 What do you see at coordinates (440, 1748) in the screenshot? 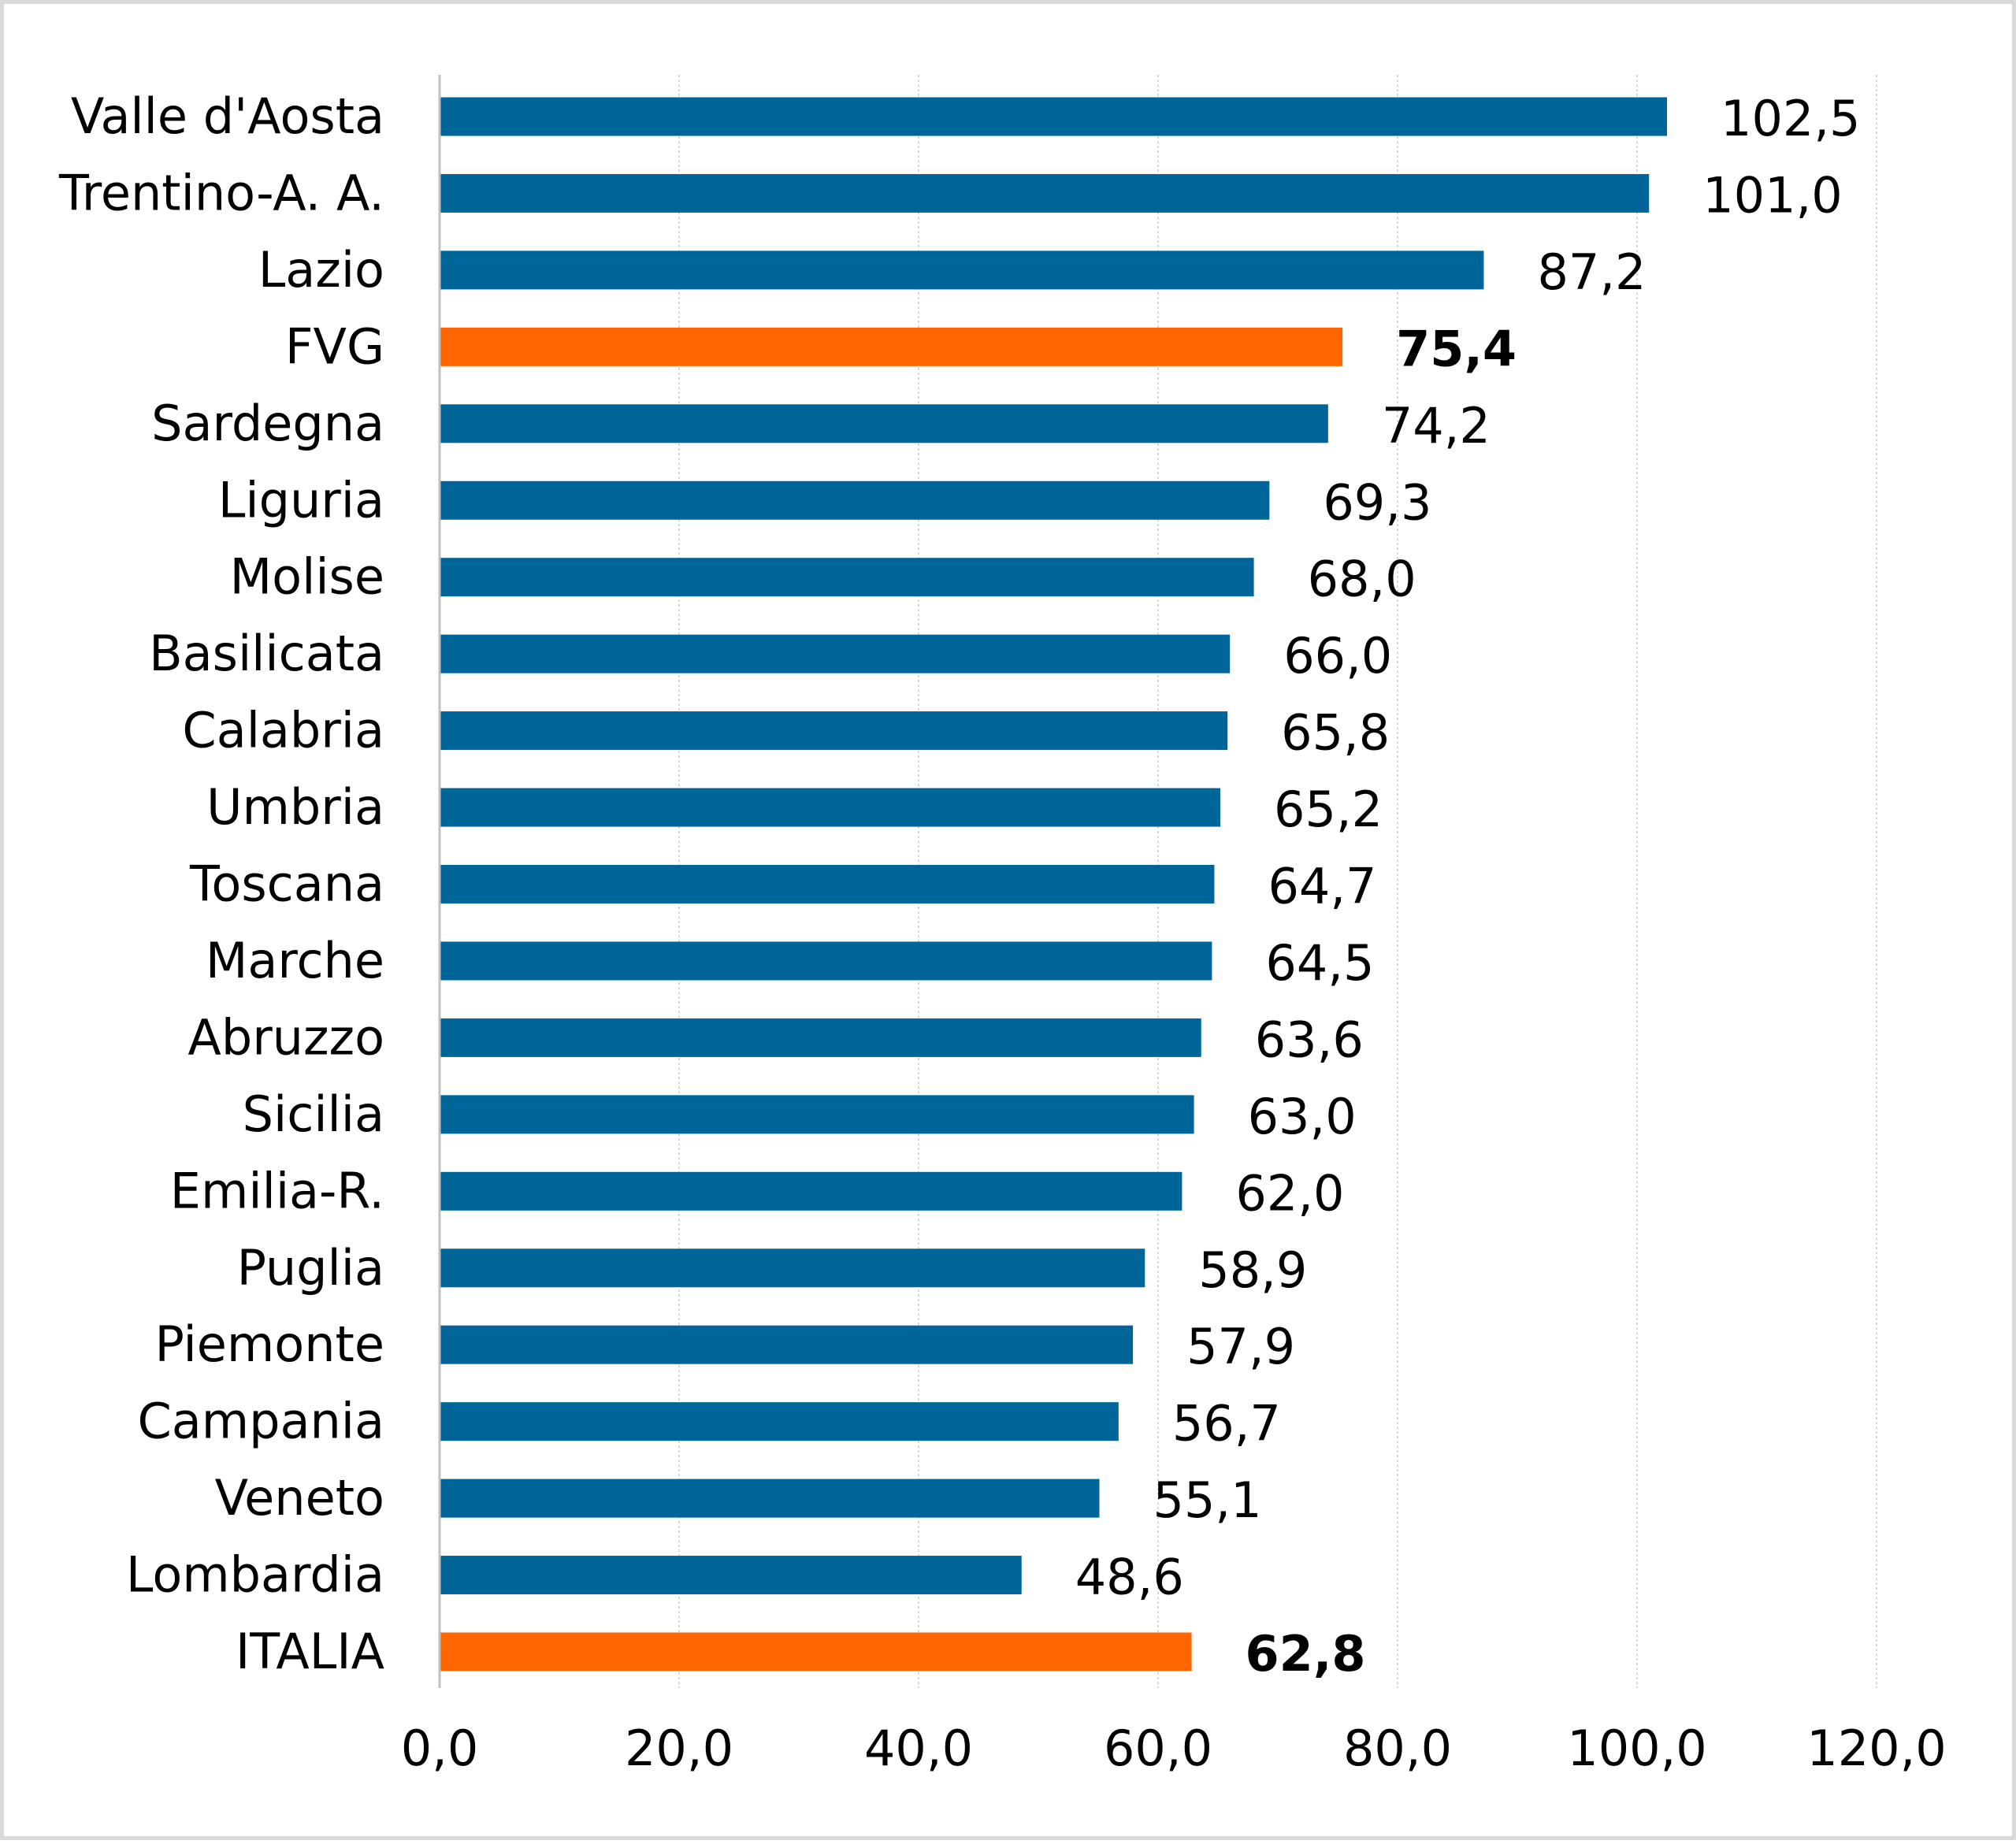
I see `x-tick-label: 0,0` at bounding box center [440, 1748].